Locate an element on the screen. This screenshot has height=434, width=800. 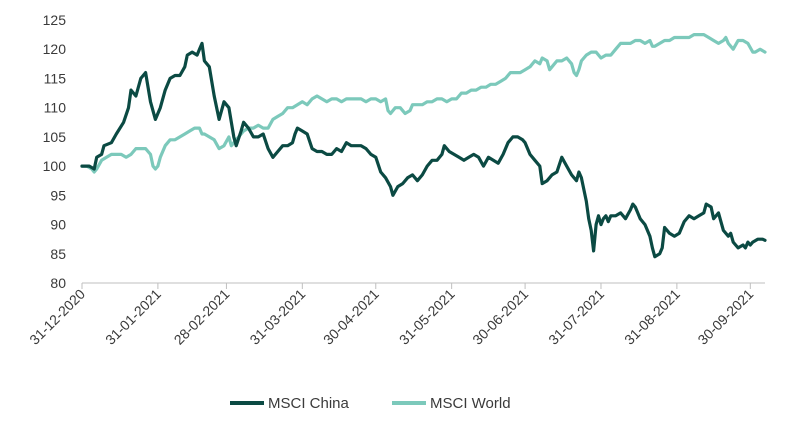
y-tick-label-80: 80 is located at coordinates (58, 283).